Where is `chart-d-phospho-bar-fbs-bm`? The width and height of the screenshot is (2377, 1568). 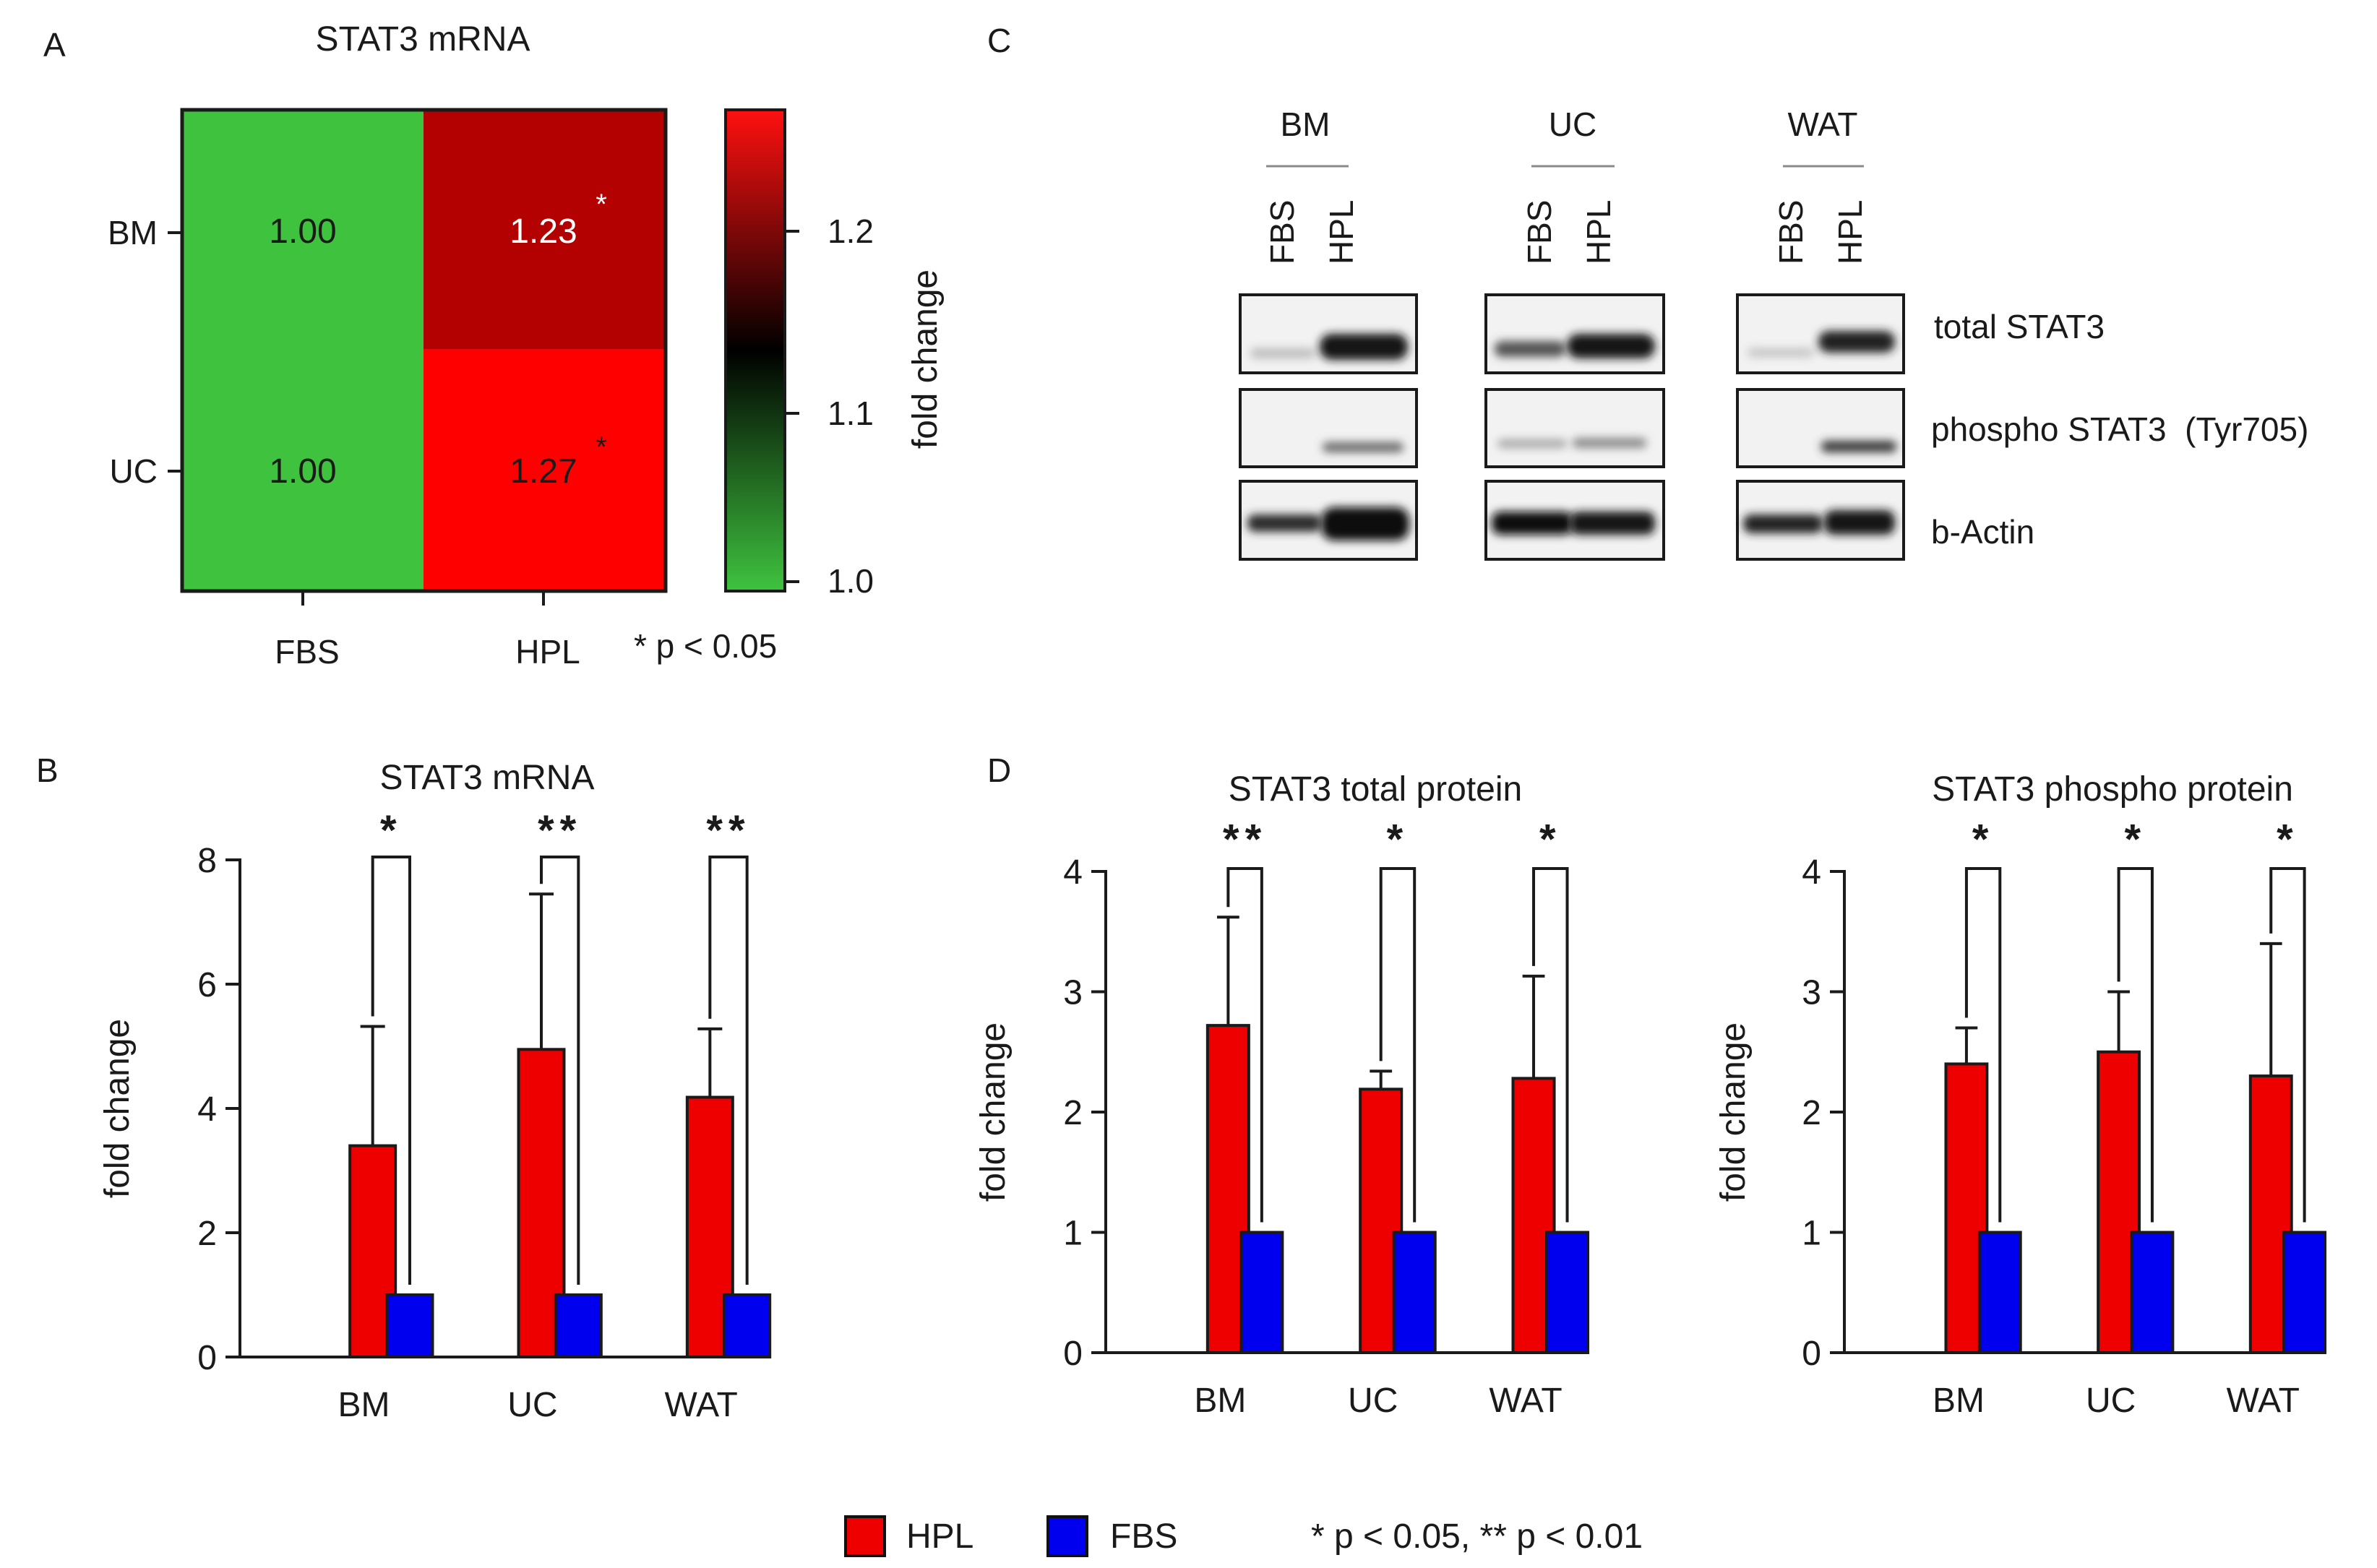 chart-d-phospho-bar-fbs-bm is located at coordinates (1999, 1292).